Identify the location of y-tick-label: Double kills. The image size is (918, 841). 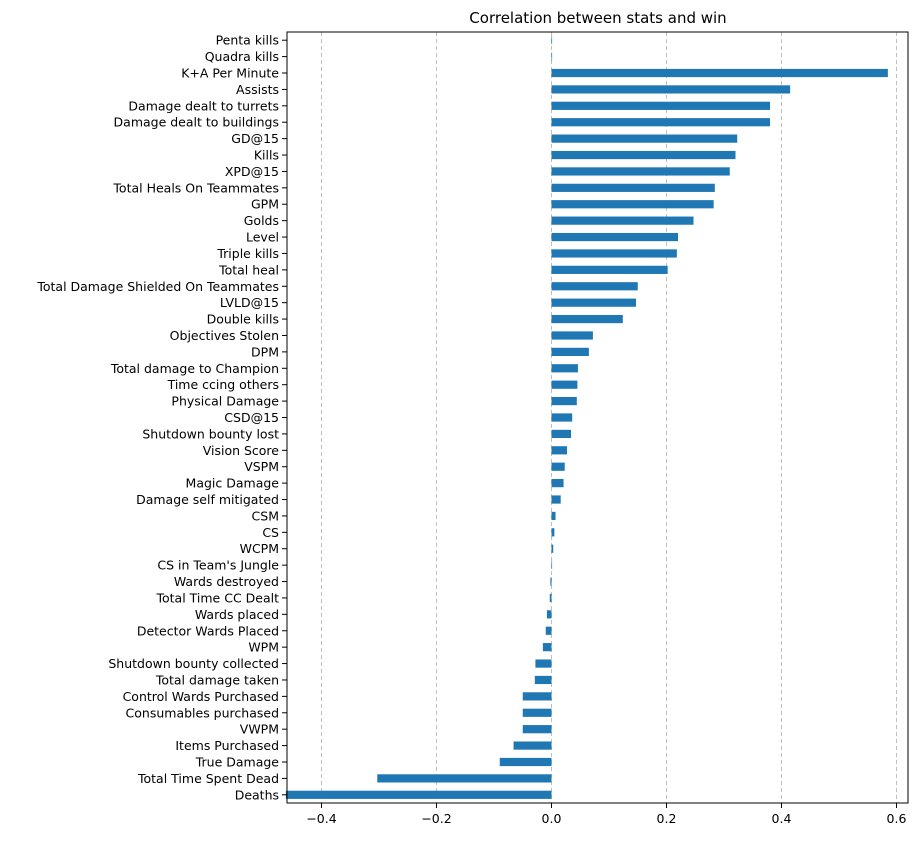
(243, 319).